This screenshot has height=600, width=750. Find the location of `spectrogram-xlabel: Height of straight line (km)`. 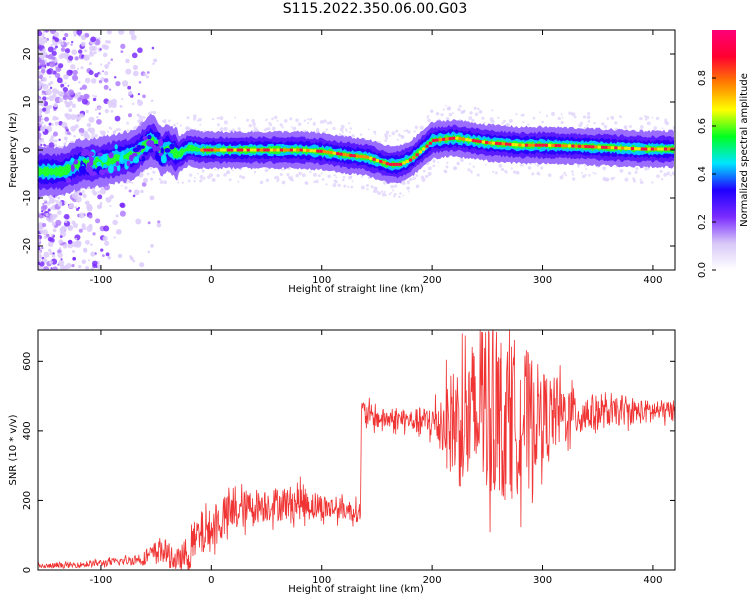

spectrogram-xlabel: Height of straight line (km) is located at coordinates (356, 289).